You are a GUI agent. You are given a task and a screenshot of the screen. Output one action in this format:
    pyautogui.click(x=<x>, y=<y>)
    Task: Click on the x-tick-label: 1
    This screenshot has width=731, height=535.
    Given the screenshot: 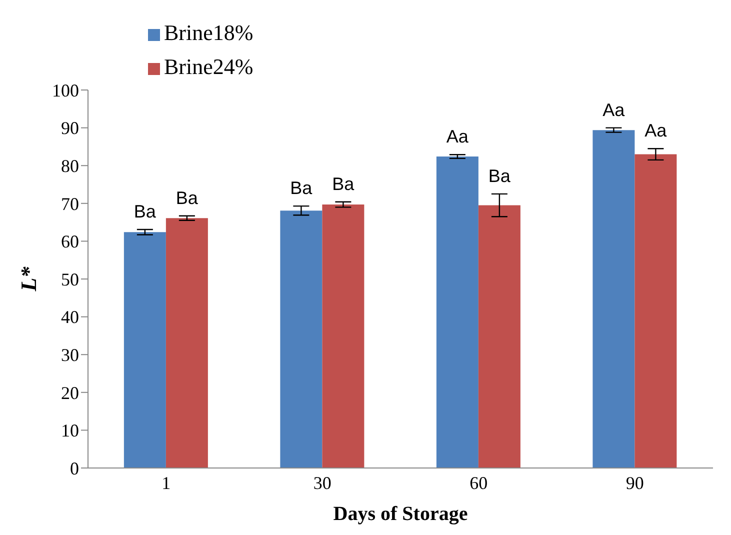 What is the action you would take?
    pyautogui.click(x=166, y=482)
    